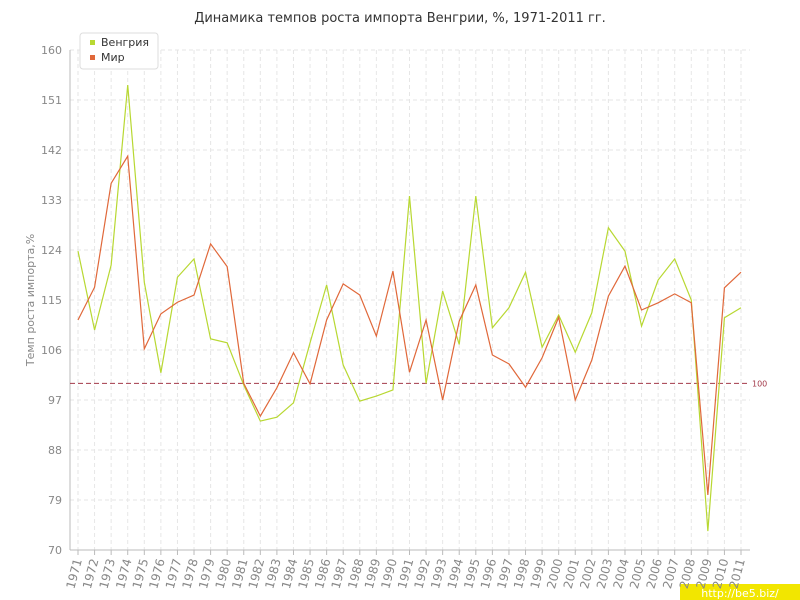 The image size is (800, 600). I want to click on y-tick-label: 88, so click(55, 450).